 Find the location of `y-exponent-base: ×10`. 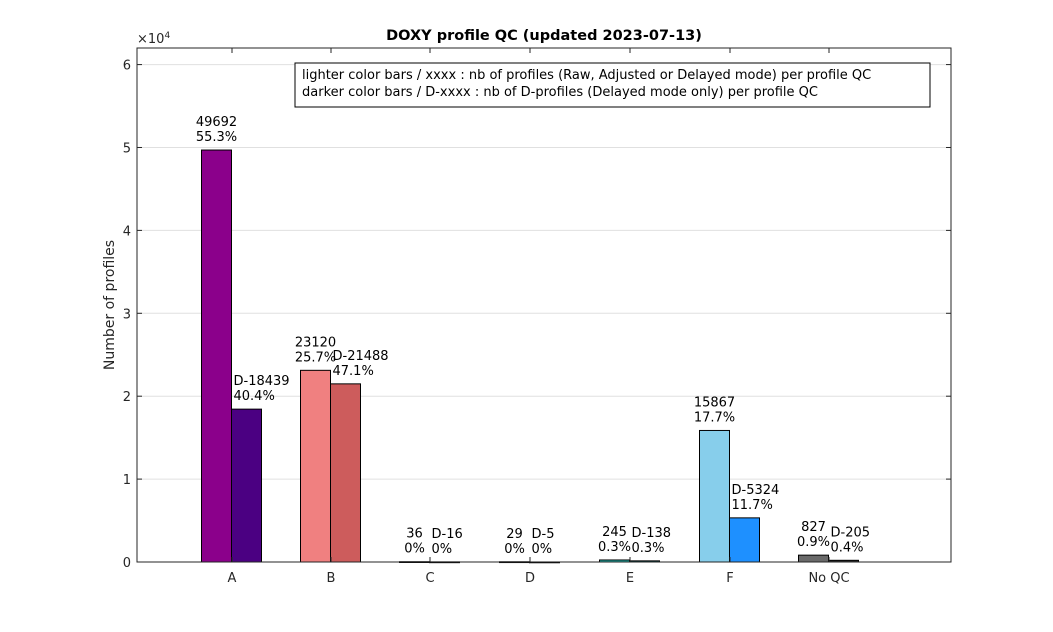

y-exponent-base: ×10 is located at coordinates (150, 39).